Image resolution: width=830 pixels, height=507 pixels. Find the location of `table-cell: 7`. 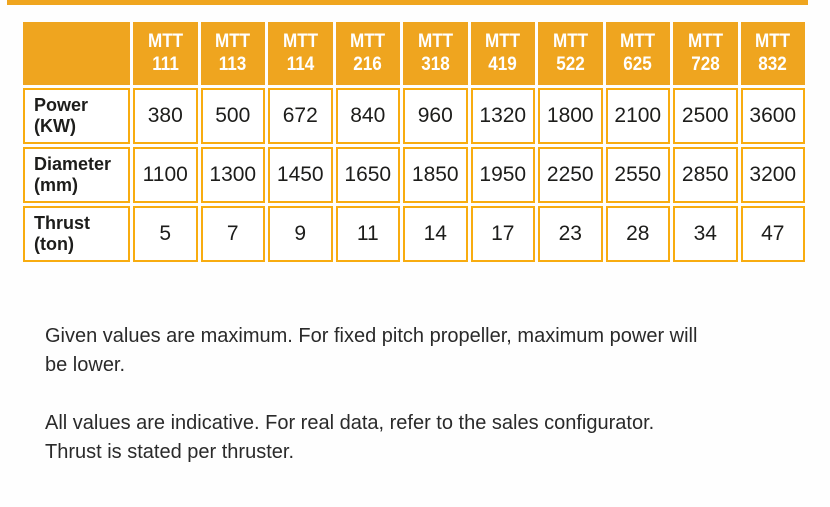

table-cell: 7 is located at coordinates (232, 234).